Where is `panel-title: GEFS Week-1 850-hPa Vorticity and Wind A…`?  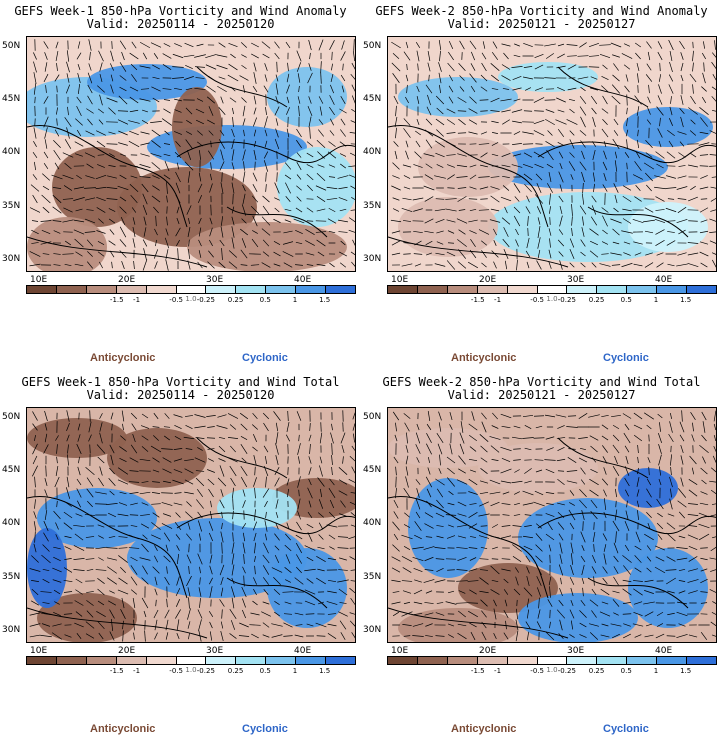
panel-title: GEFS Week-1 850-hPa Vorticity and Wind A… is located at coordinates (180, 11).